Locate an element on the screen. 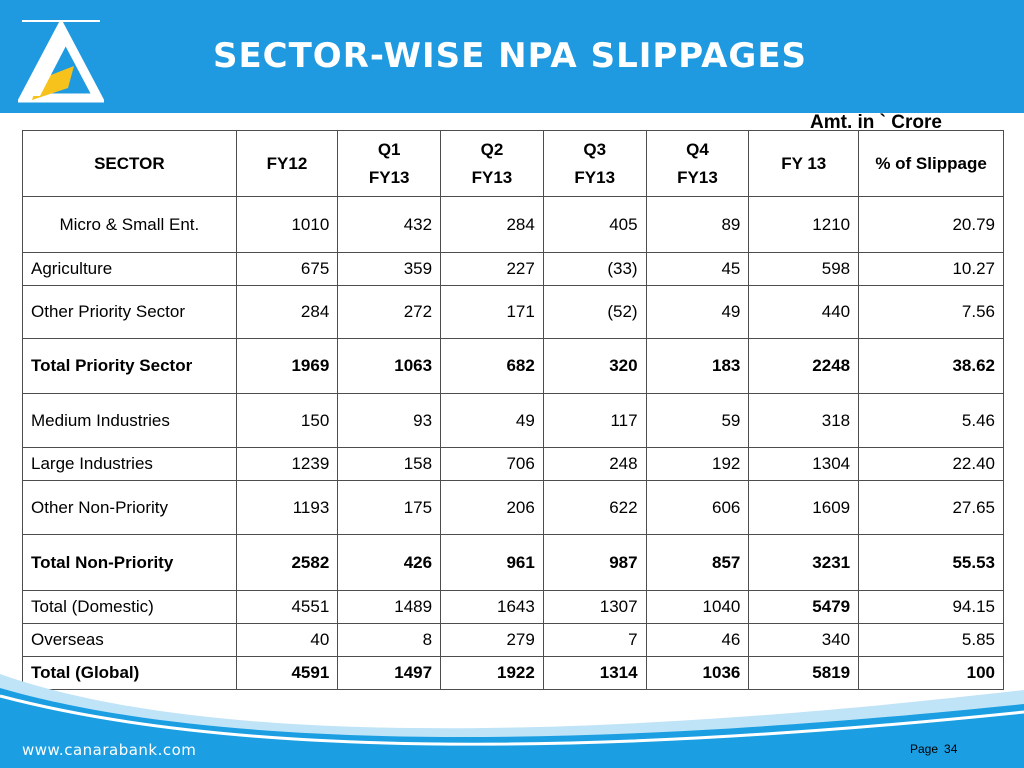 The width and height of the screenshot is (1024, 768). row-q2-cell: 227 is located at coordinates (492, 269).